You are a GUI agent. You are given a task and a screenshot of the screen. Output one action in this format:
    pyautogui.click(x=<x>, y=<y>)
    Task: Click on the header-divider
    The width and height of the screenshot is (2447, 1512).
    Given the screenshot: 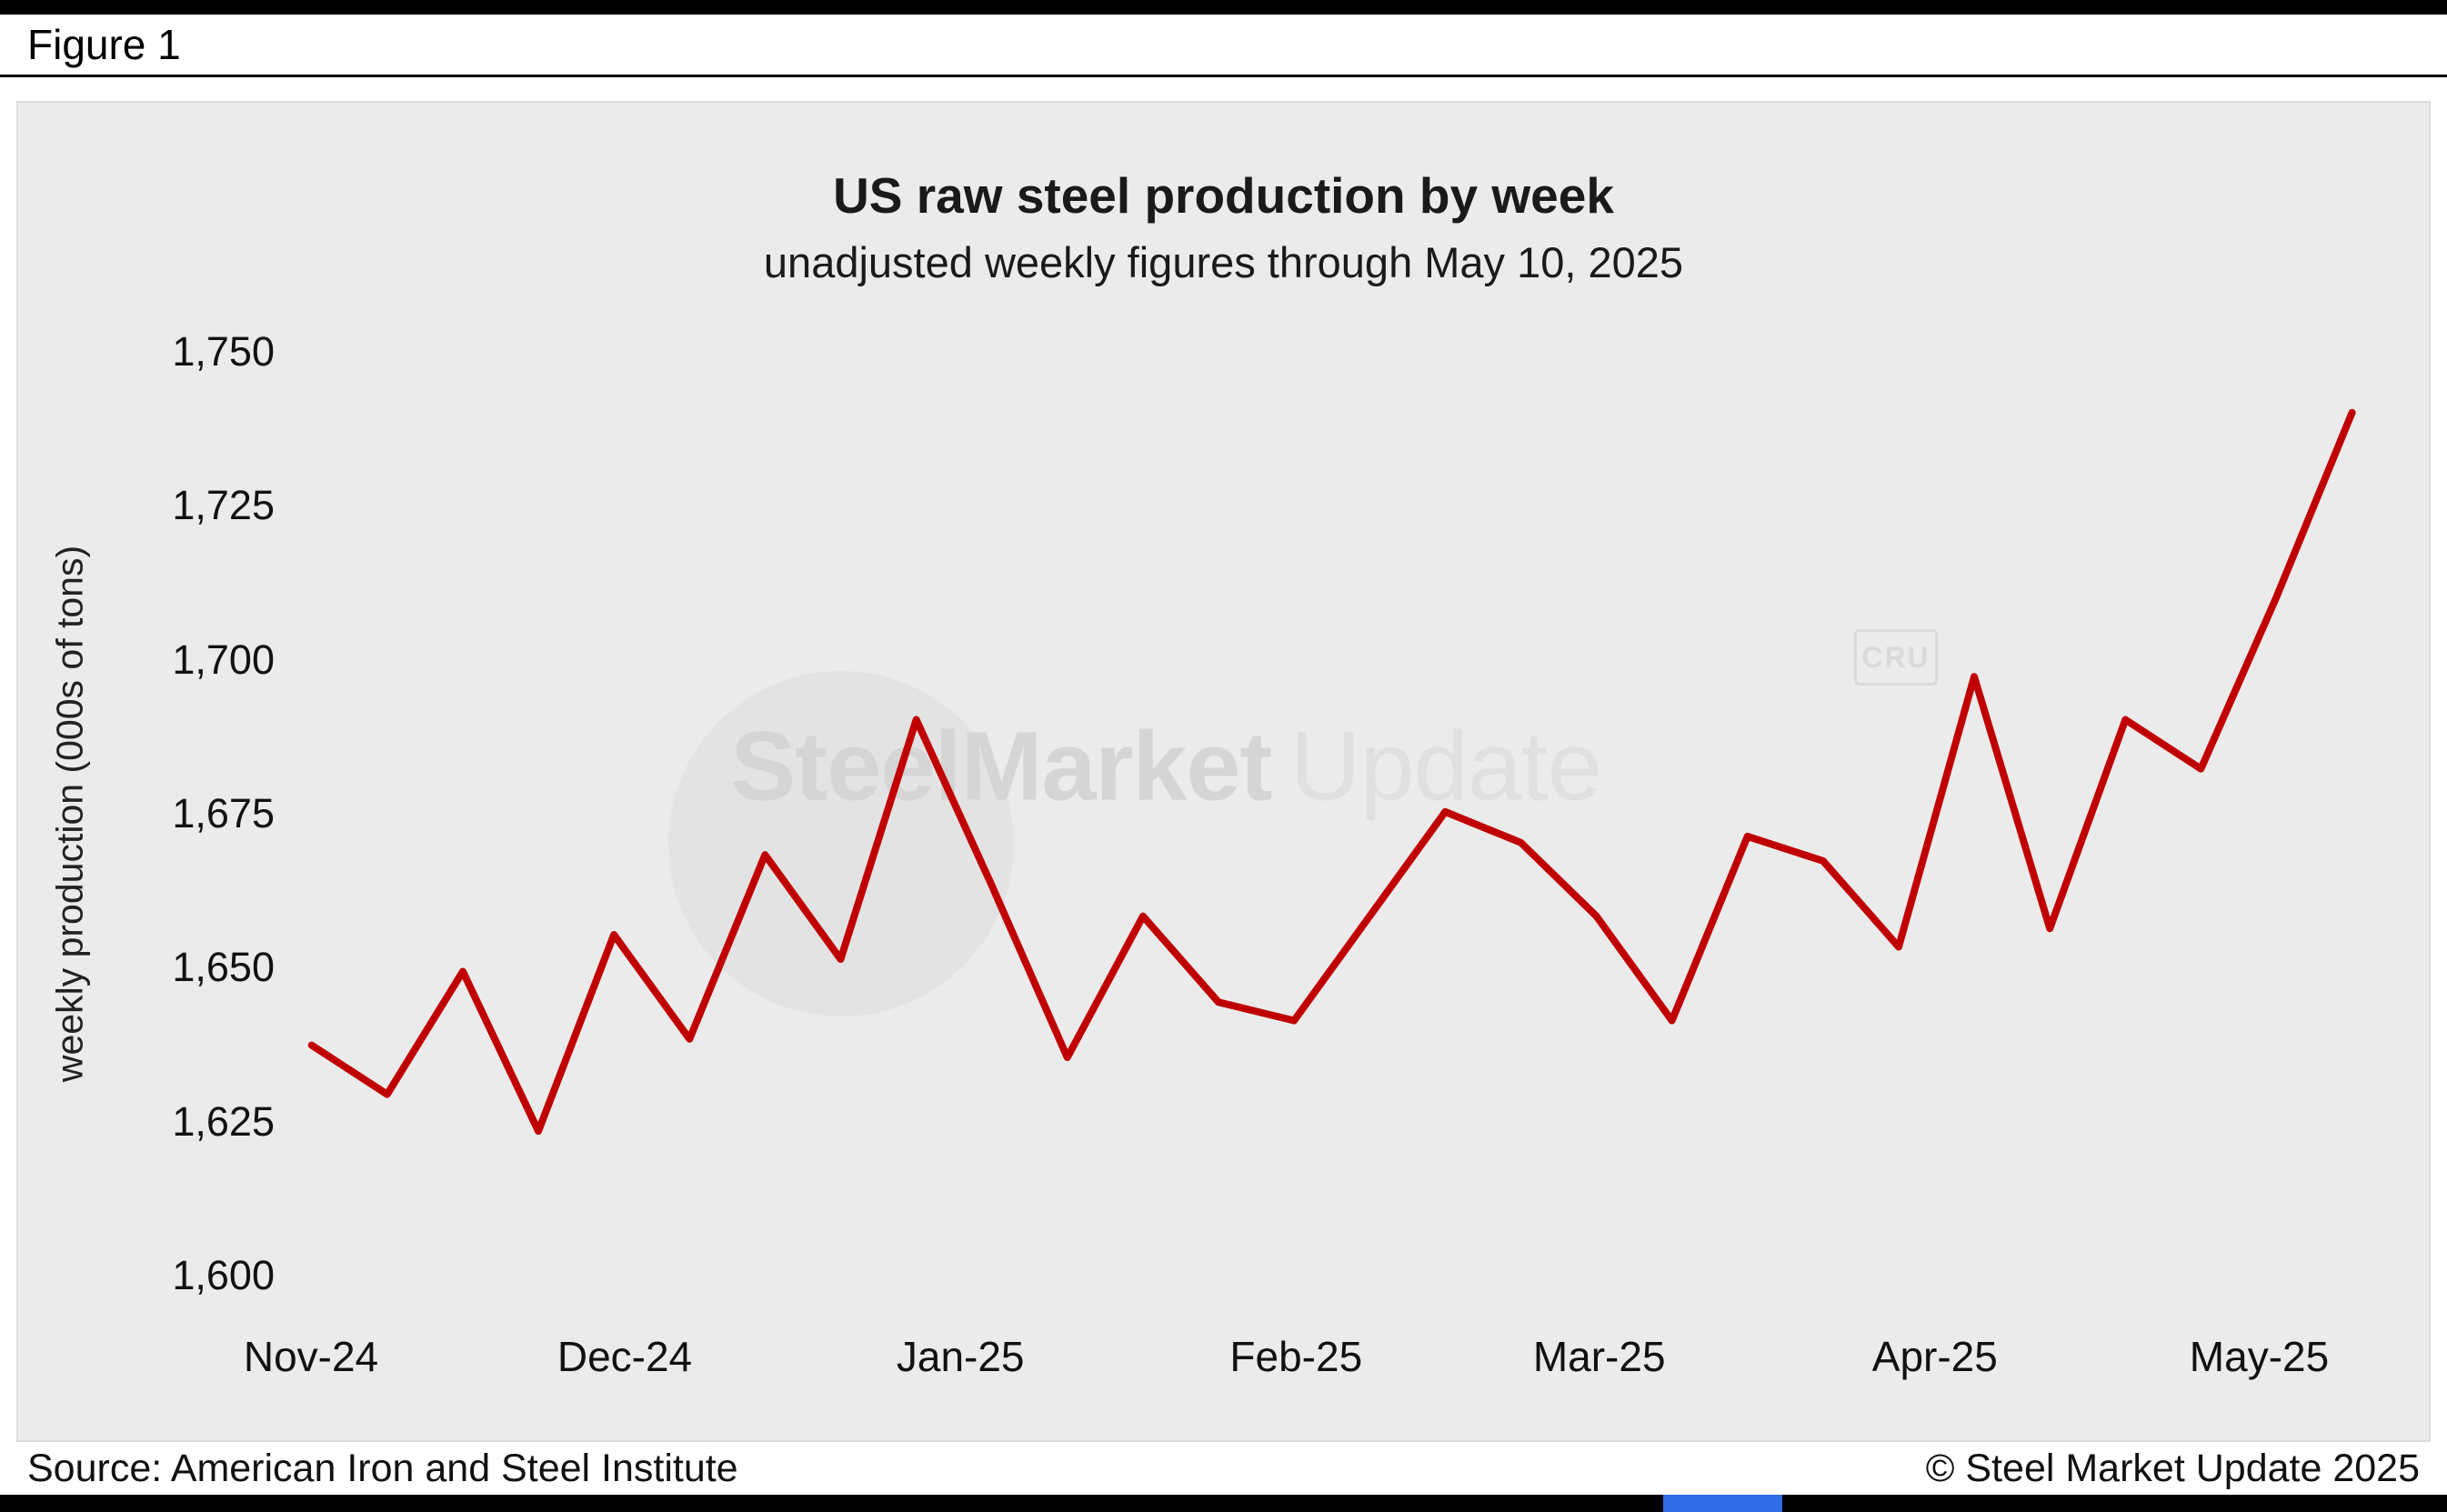 What is the action you would take?
    pyautogui.click(x=1224, y=76)
    